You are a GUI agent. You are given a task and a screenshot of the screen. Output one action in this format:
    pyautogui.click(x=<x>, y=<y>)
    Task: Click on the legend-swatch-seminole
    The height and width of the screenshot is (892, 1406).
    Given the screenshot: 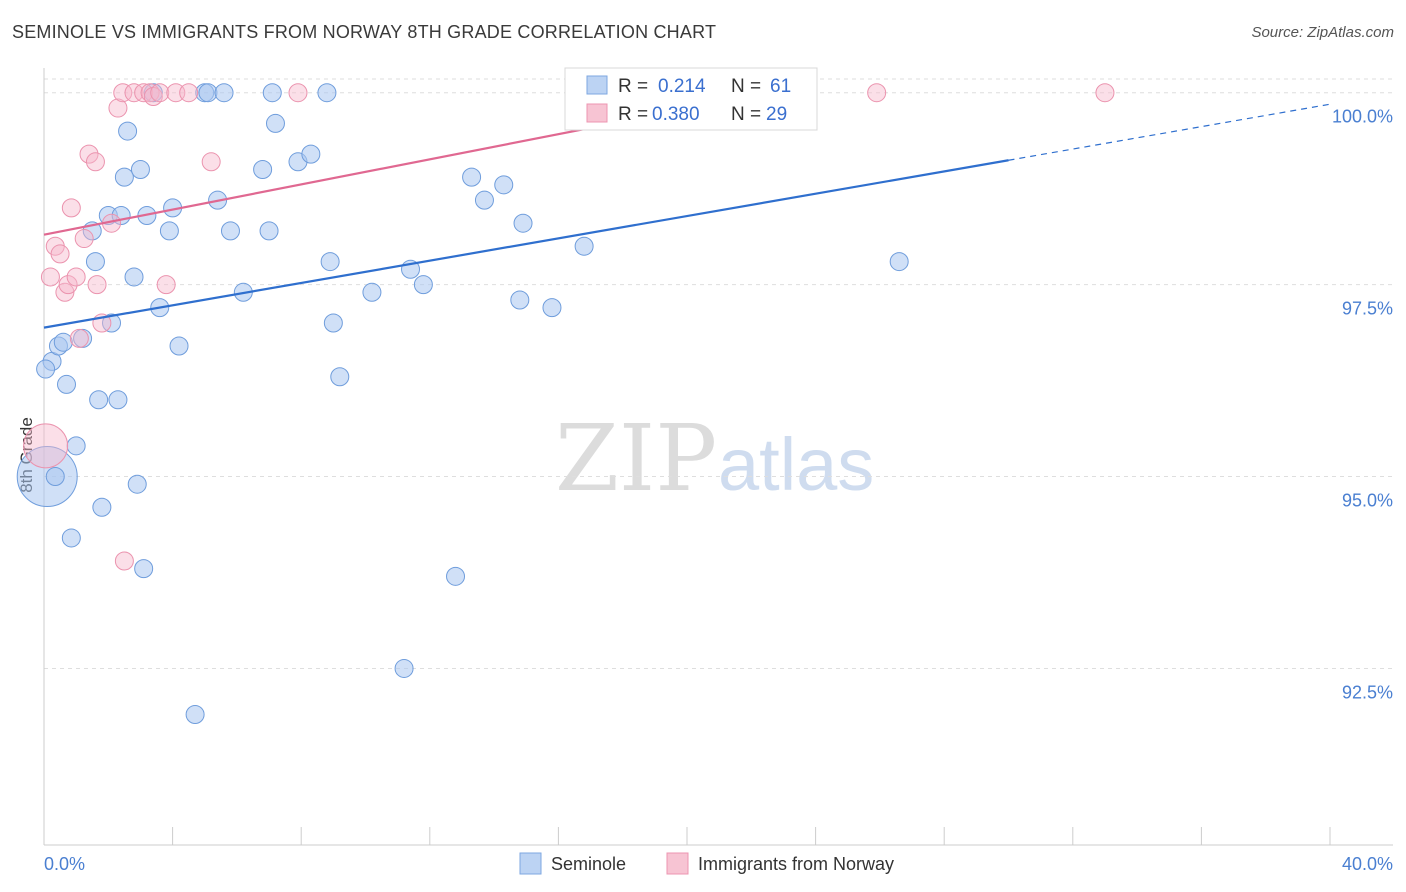 What is the action you would take?
    pyautogui.click(x=597, y=85)
    